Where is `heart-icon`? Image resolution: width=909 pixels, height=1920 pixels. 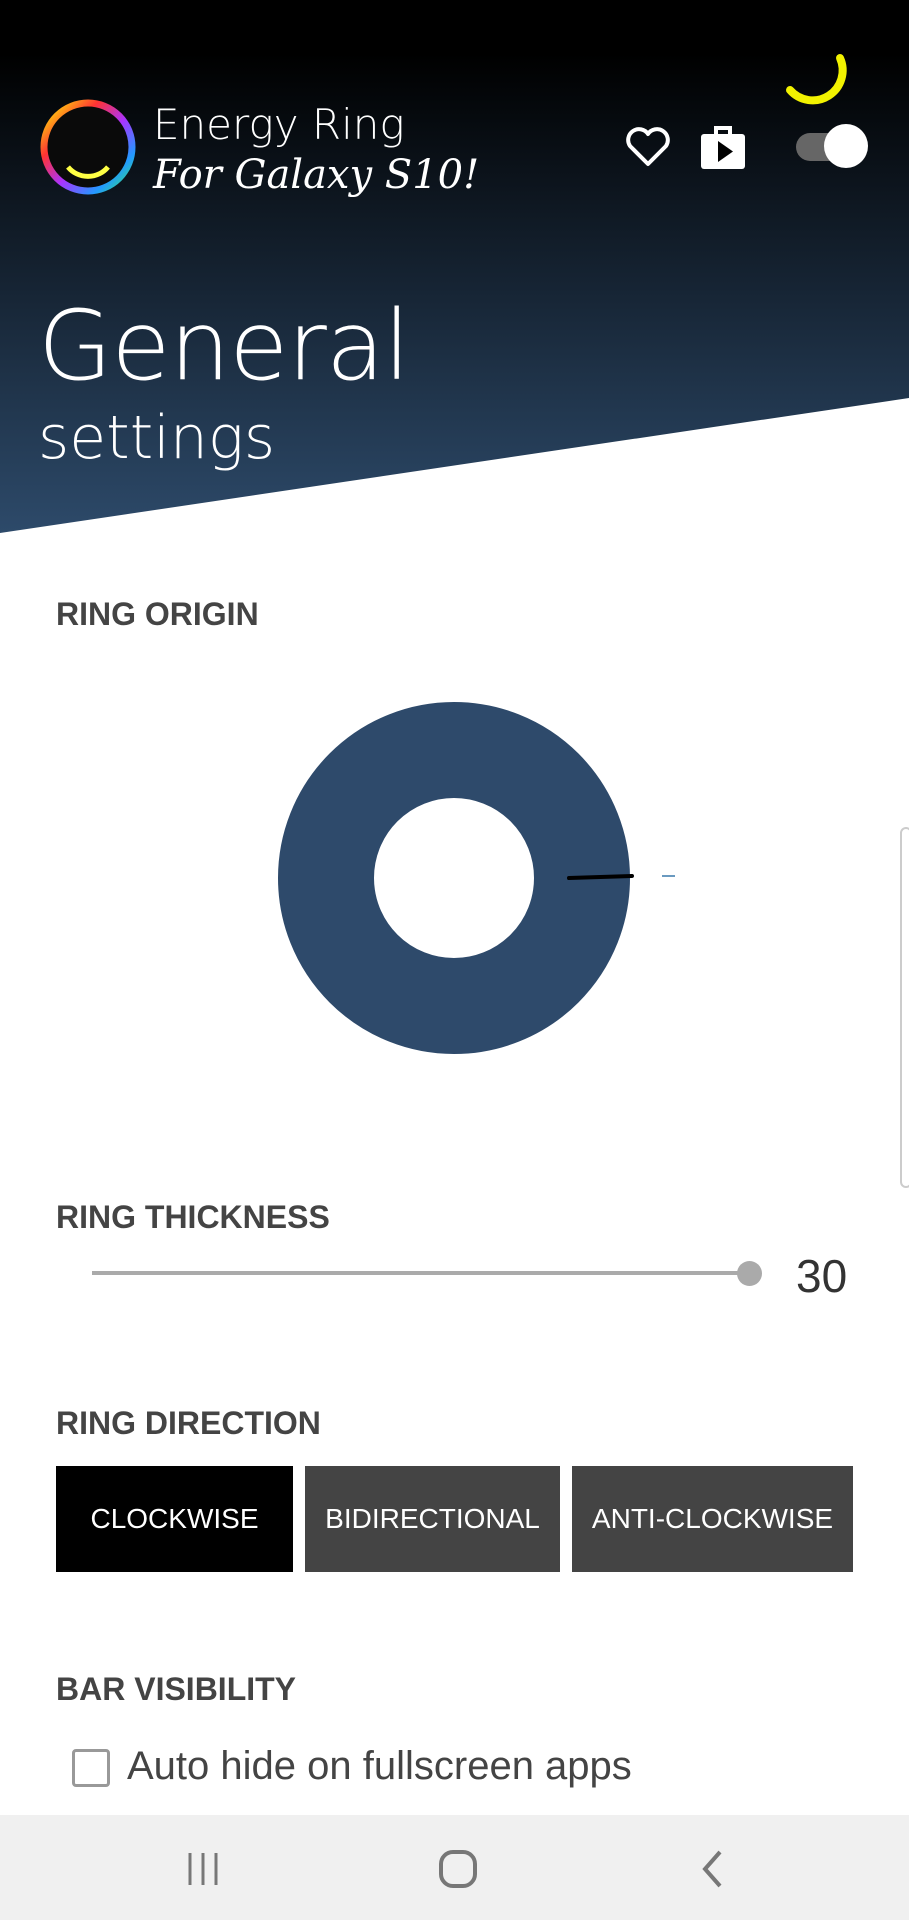 heart-icon is located at coordinates (648, 147).